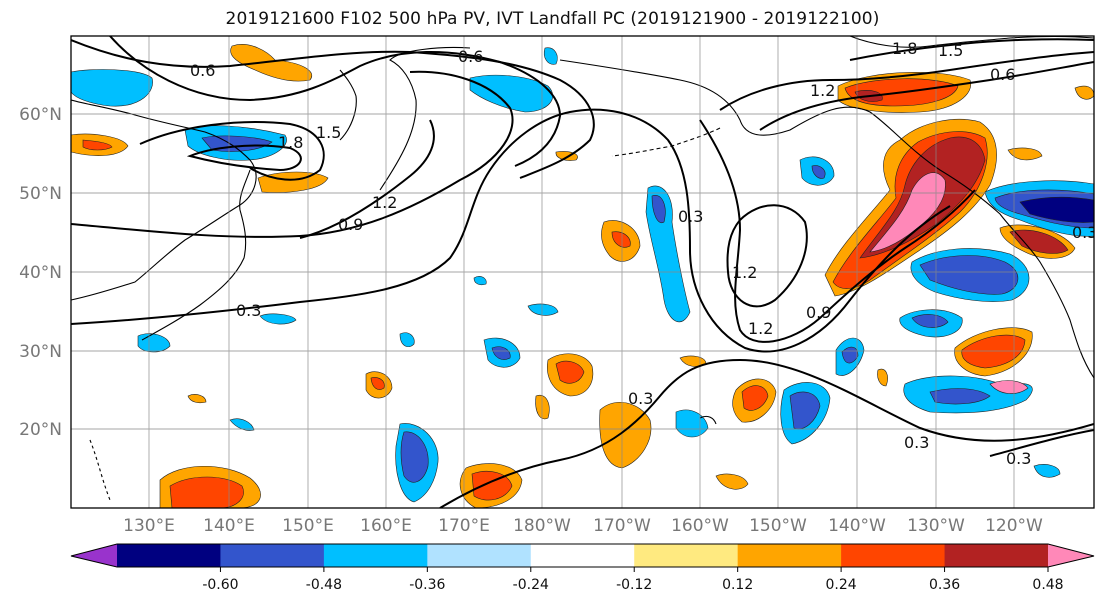 The width and height of the screenshot is (1105, 601). Describe the element at coordinates (244, 158) in the screenshot. I see `pv-contour-1.8` at that location.